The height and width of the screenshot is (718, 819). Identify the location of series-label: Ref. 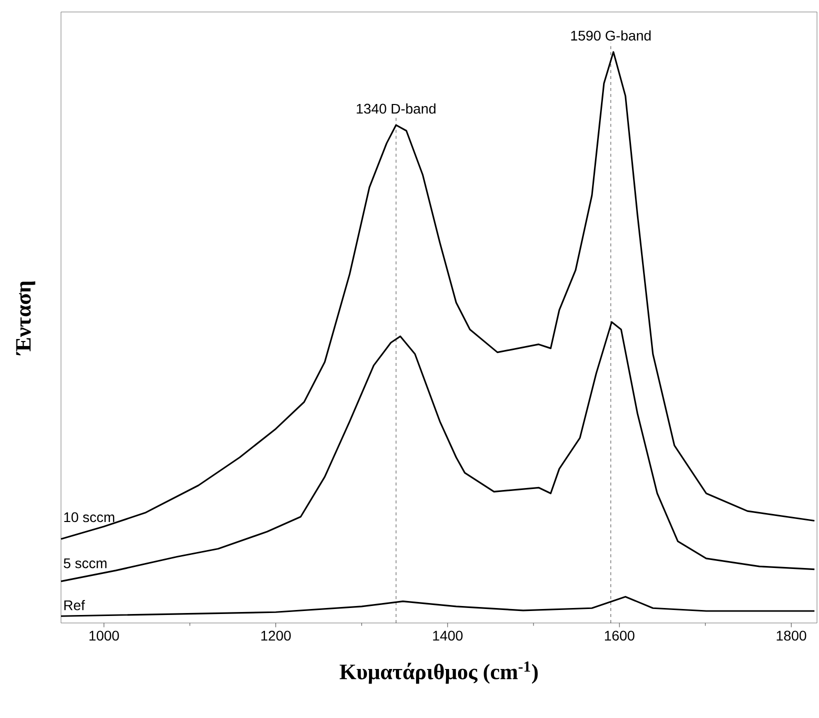
(74, 605).